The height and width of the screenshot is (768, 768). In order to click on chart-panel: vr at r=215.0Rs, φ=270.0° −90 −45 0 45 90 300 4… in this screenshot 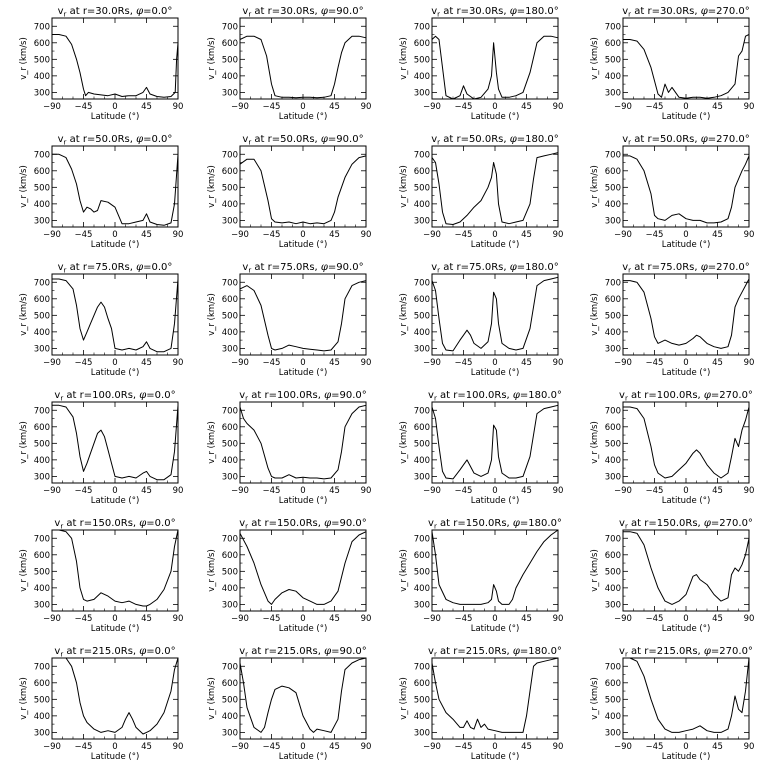, I will do `click(672, 704)`.